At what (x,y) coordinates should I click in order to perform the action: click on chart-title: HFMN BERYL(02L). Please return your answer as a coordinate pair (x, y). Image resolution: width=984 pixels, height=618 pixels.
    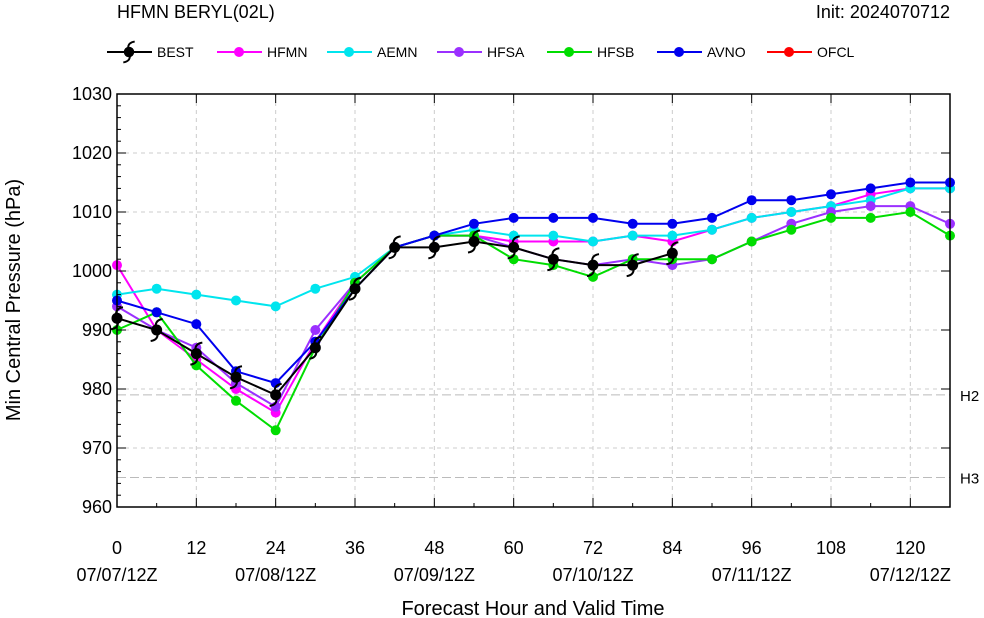
    Looking at the image, I should click on (196, 12).